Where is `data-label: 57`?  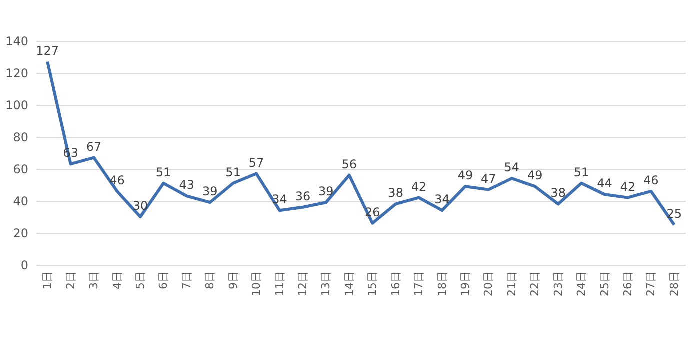 data-label: 57 is located at coordinates (256, 163).